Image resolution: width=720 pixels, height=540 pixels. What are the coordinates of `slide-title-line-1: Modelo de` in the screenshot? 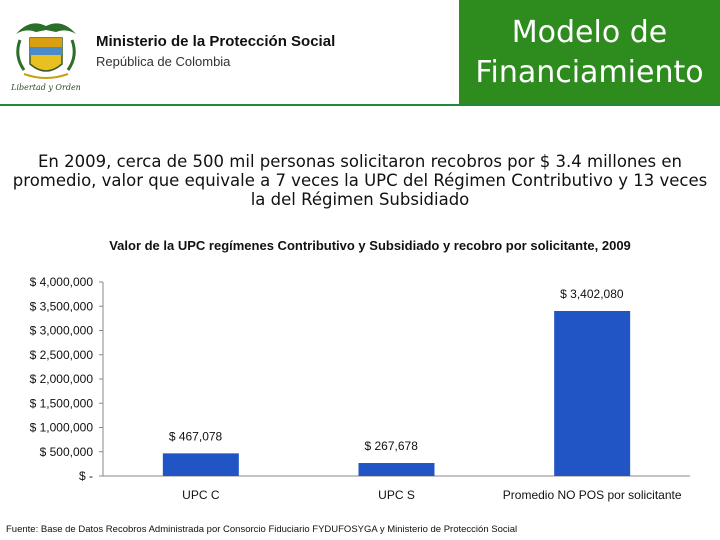 It's located at (589, 32).